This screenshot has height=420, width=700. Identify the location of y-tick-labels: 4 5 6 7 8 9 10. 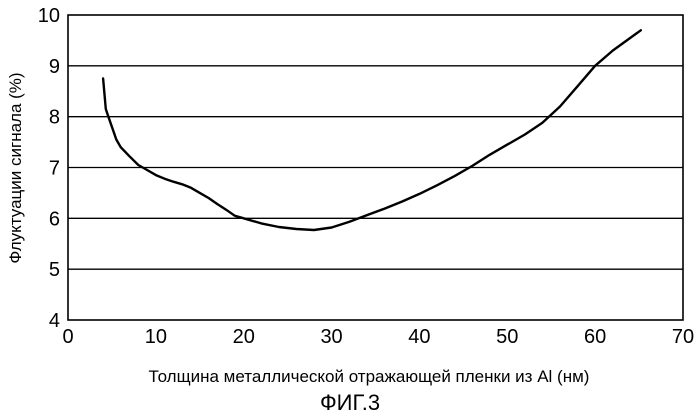
(49, 168).